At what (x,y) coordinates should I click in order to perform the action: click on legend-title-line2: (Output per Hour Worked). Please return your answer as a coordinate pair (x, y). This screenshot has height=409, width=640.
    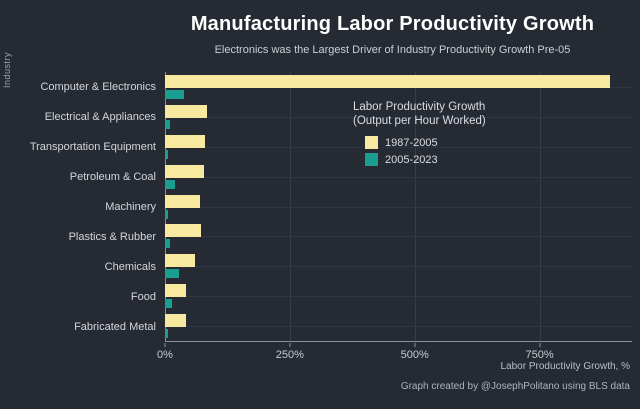
    Looking at the image, I should click on (419, 121).